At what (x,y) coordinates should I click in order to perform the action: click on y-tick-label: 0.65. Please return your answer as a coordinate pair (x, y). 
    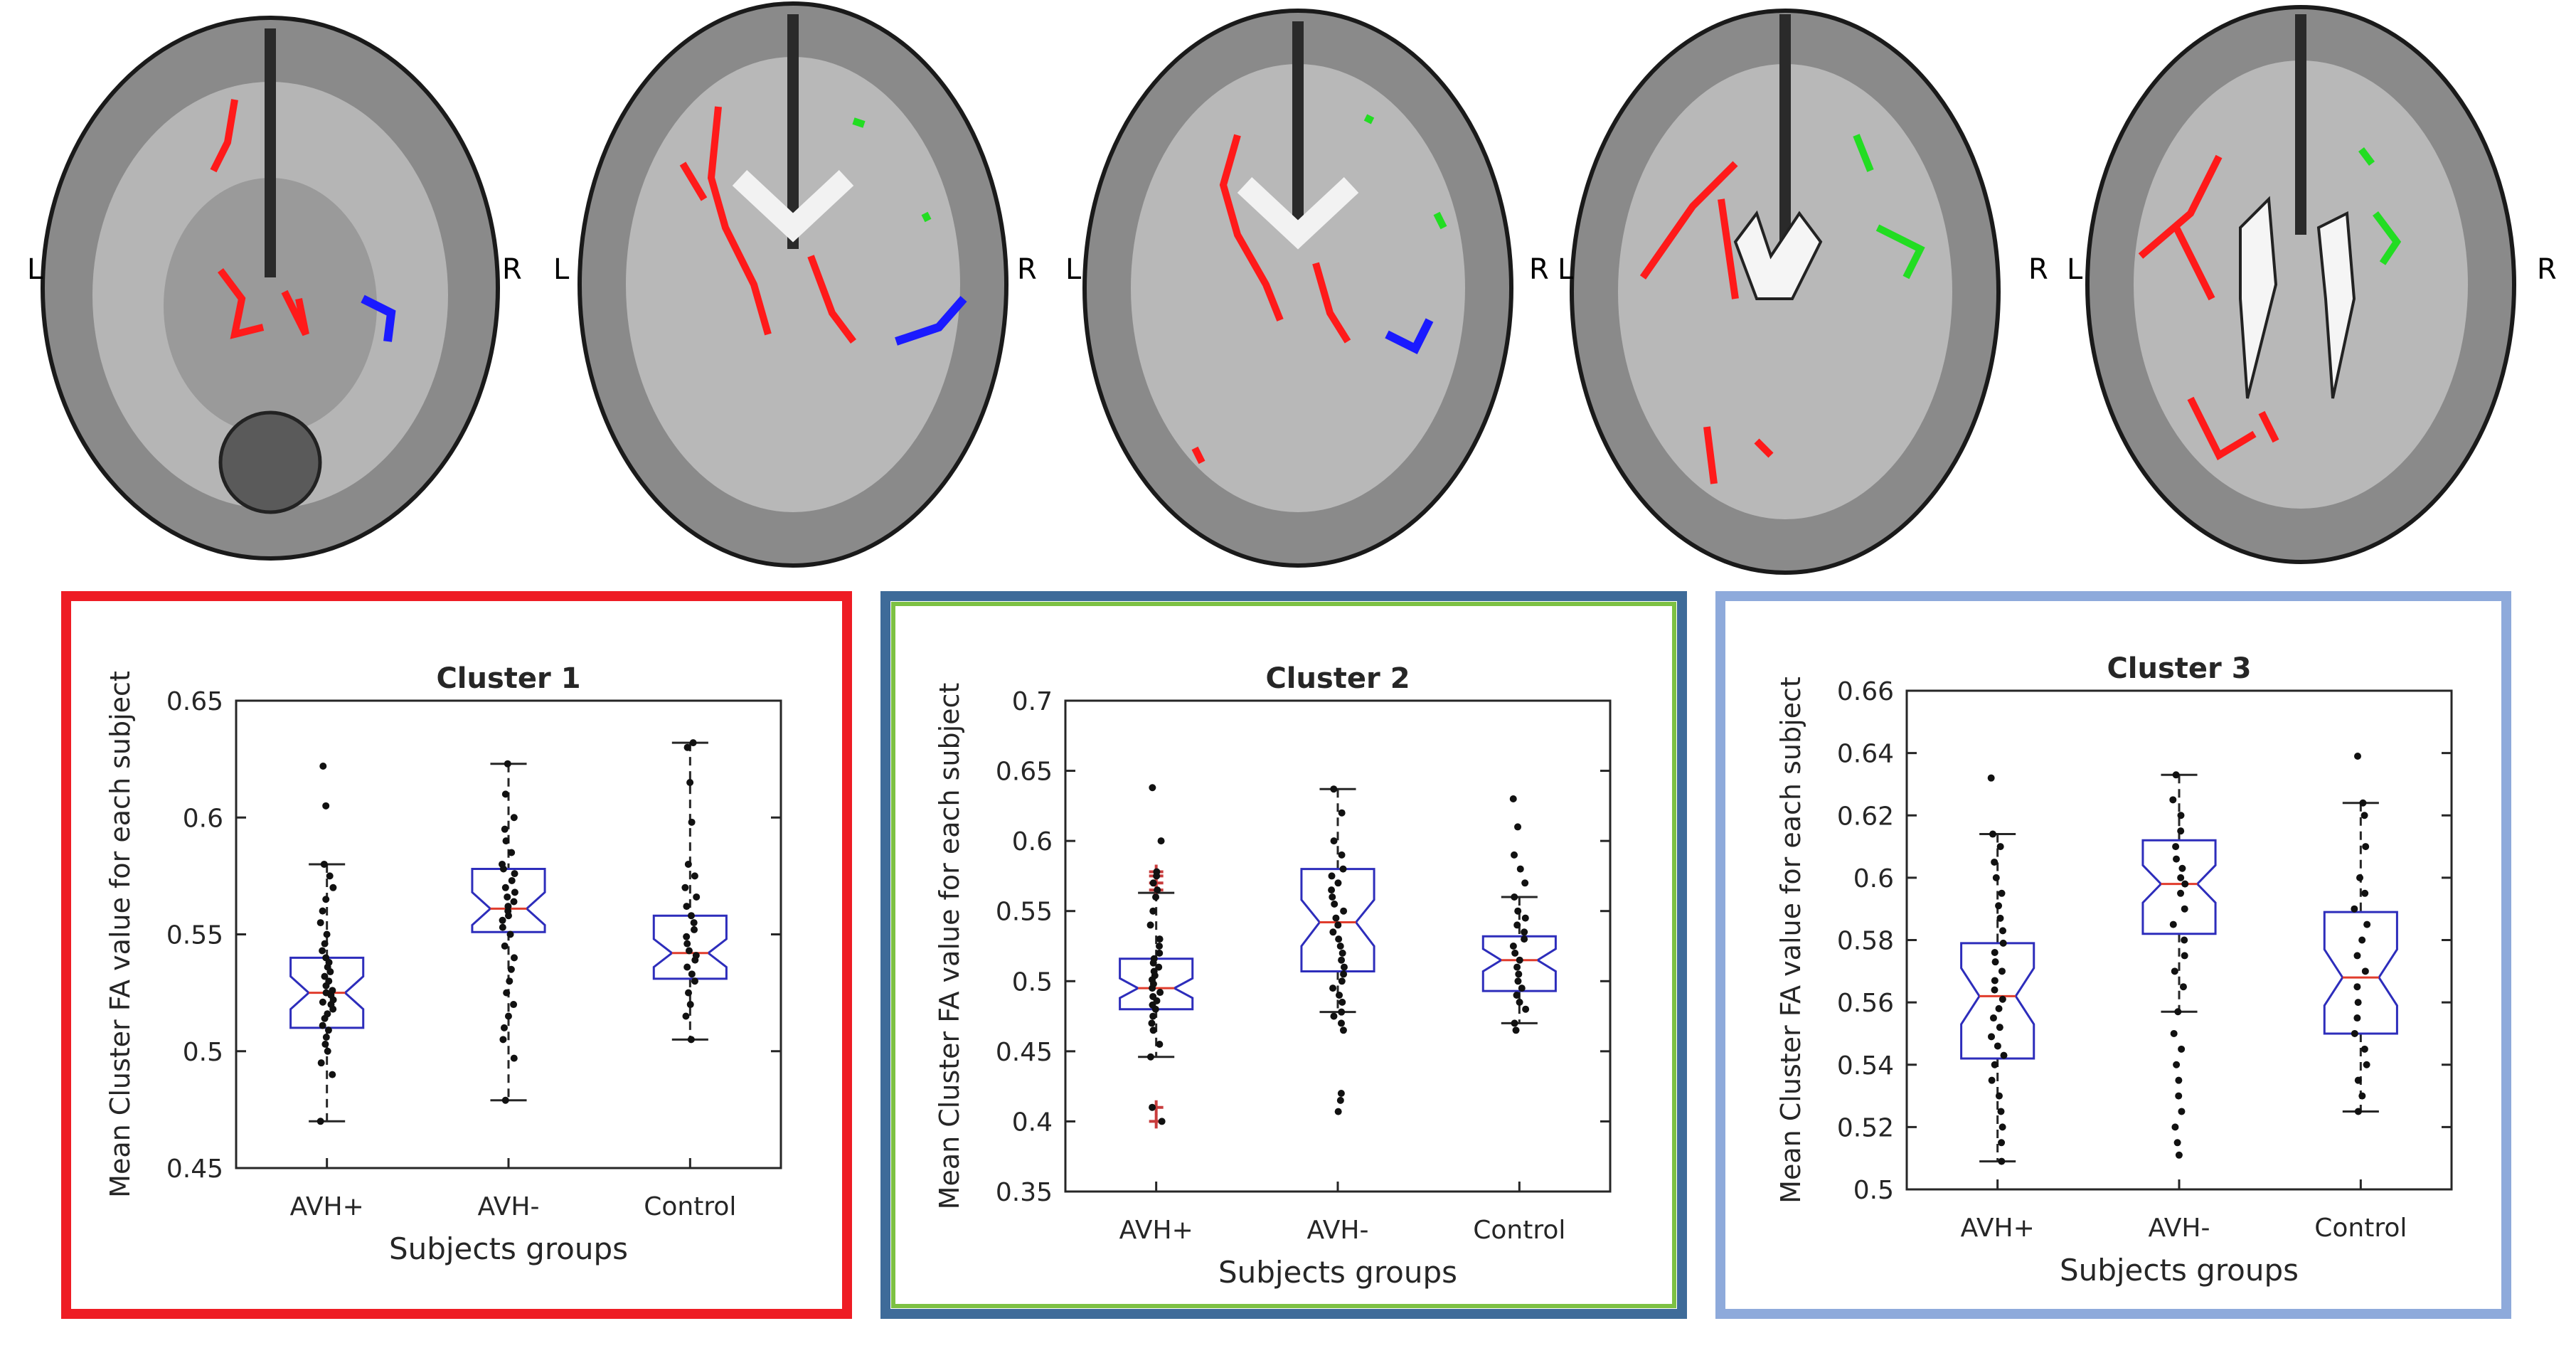
    Looking at the image, I should click on (1024, 772).